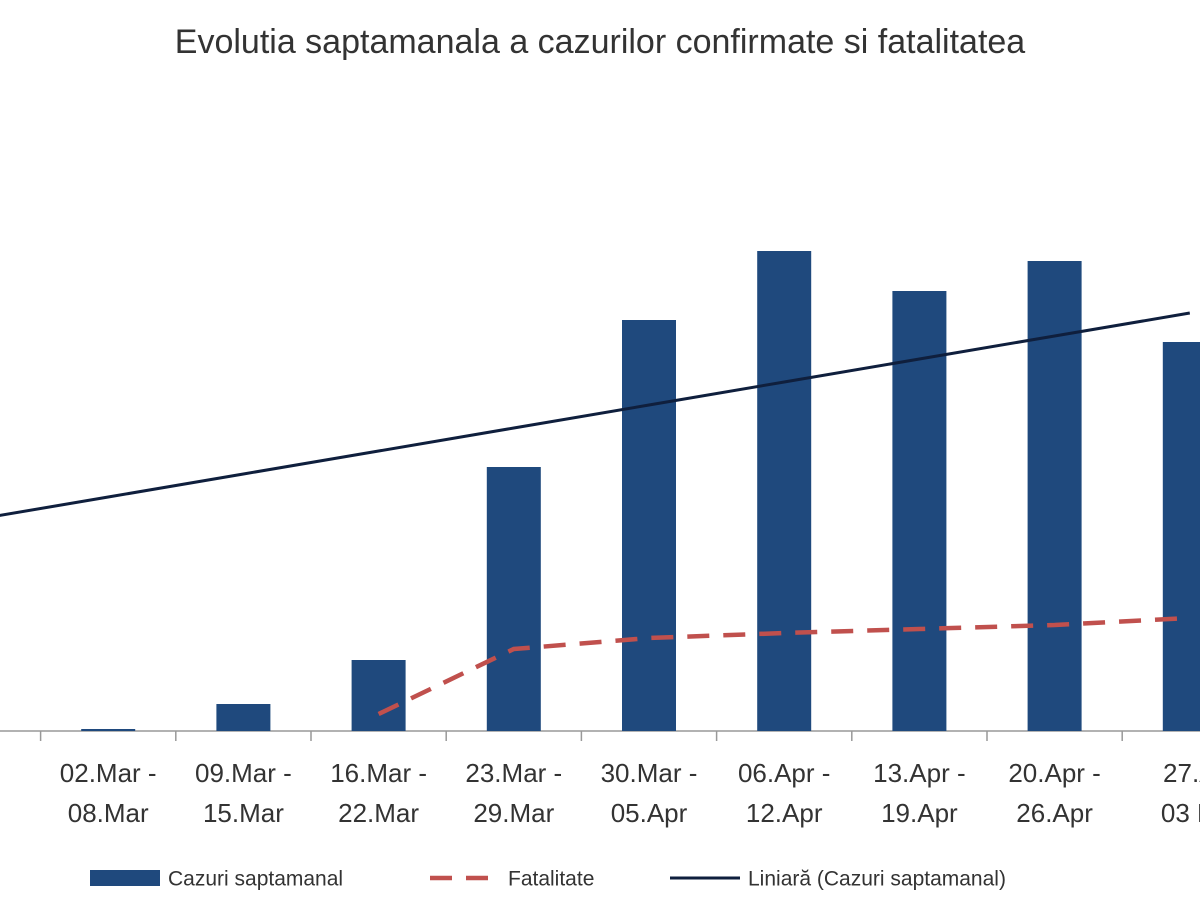 The image size is (1200, 900). I want to click on x-tick-label: 22.Mar, so click(378, 813).